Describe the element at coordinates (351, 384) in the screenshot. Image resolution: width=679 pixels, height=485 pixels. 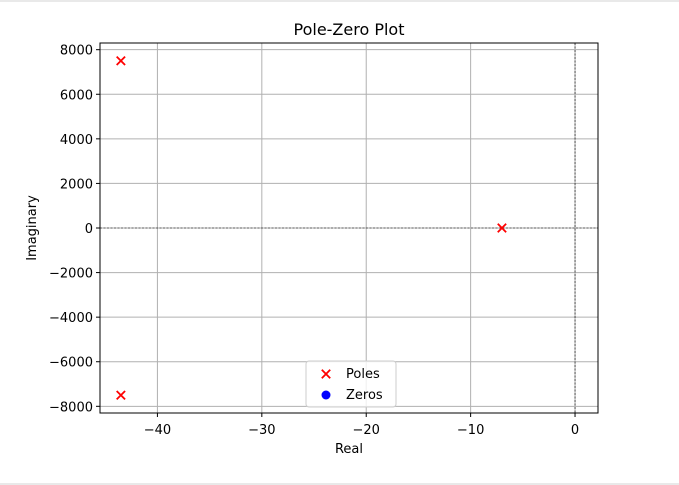
I see `legend: Poles Zeros` at that location.